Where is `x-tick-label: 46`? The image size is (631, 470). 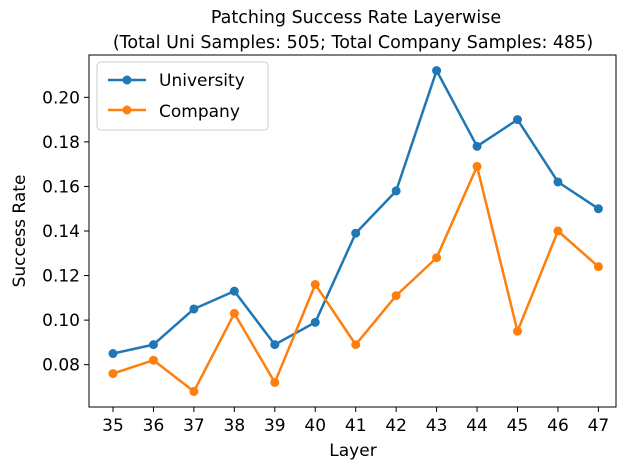
x-tick-label: 46 is located at coordinates (558, 426).